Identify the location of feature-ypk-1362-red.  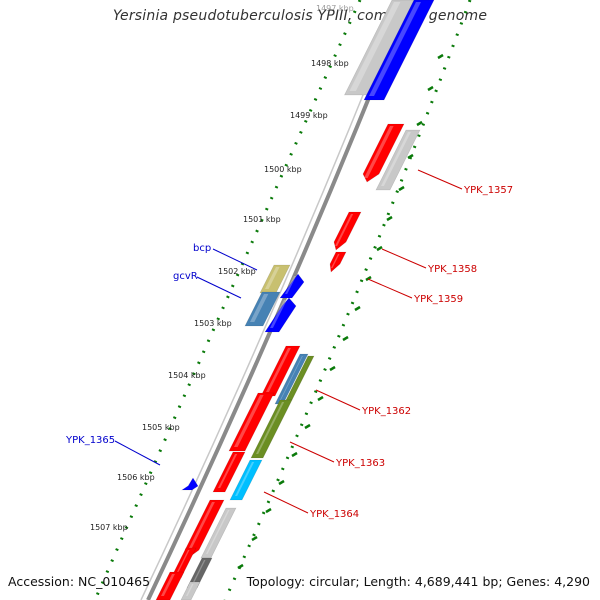
(280, 371).